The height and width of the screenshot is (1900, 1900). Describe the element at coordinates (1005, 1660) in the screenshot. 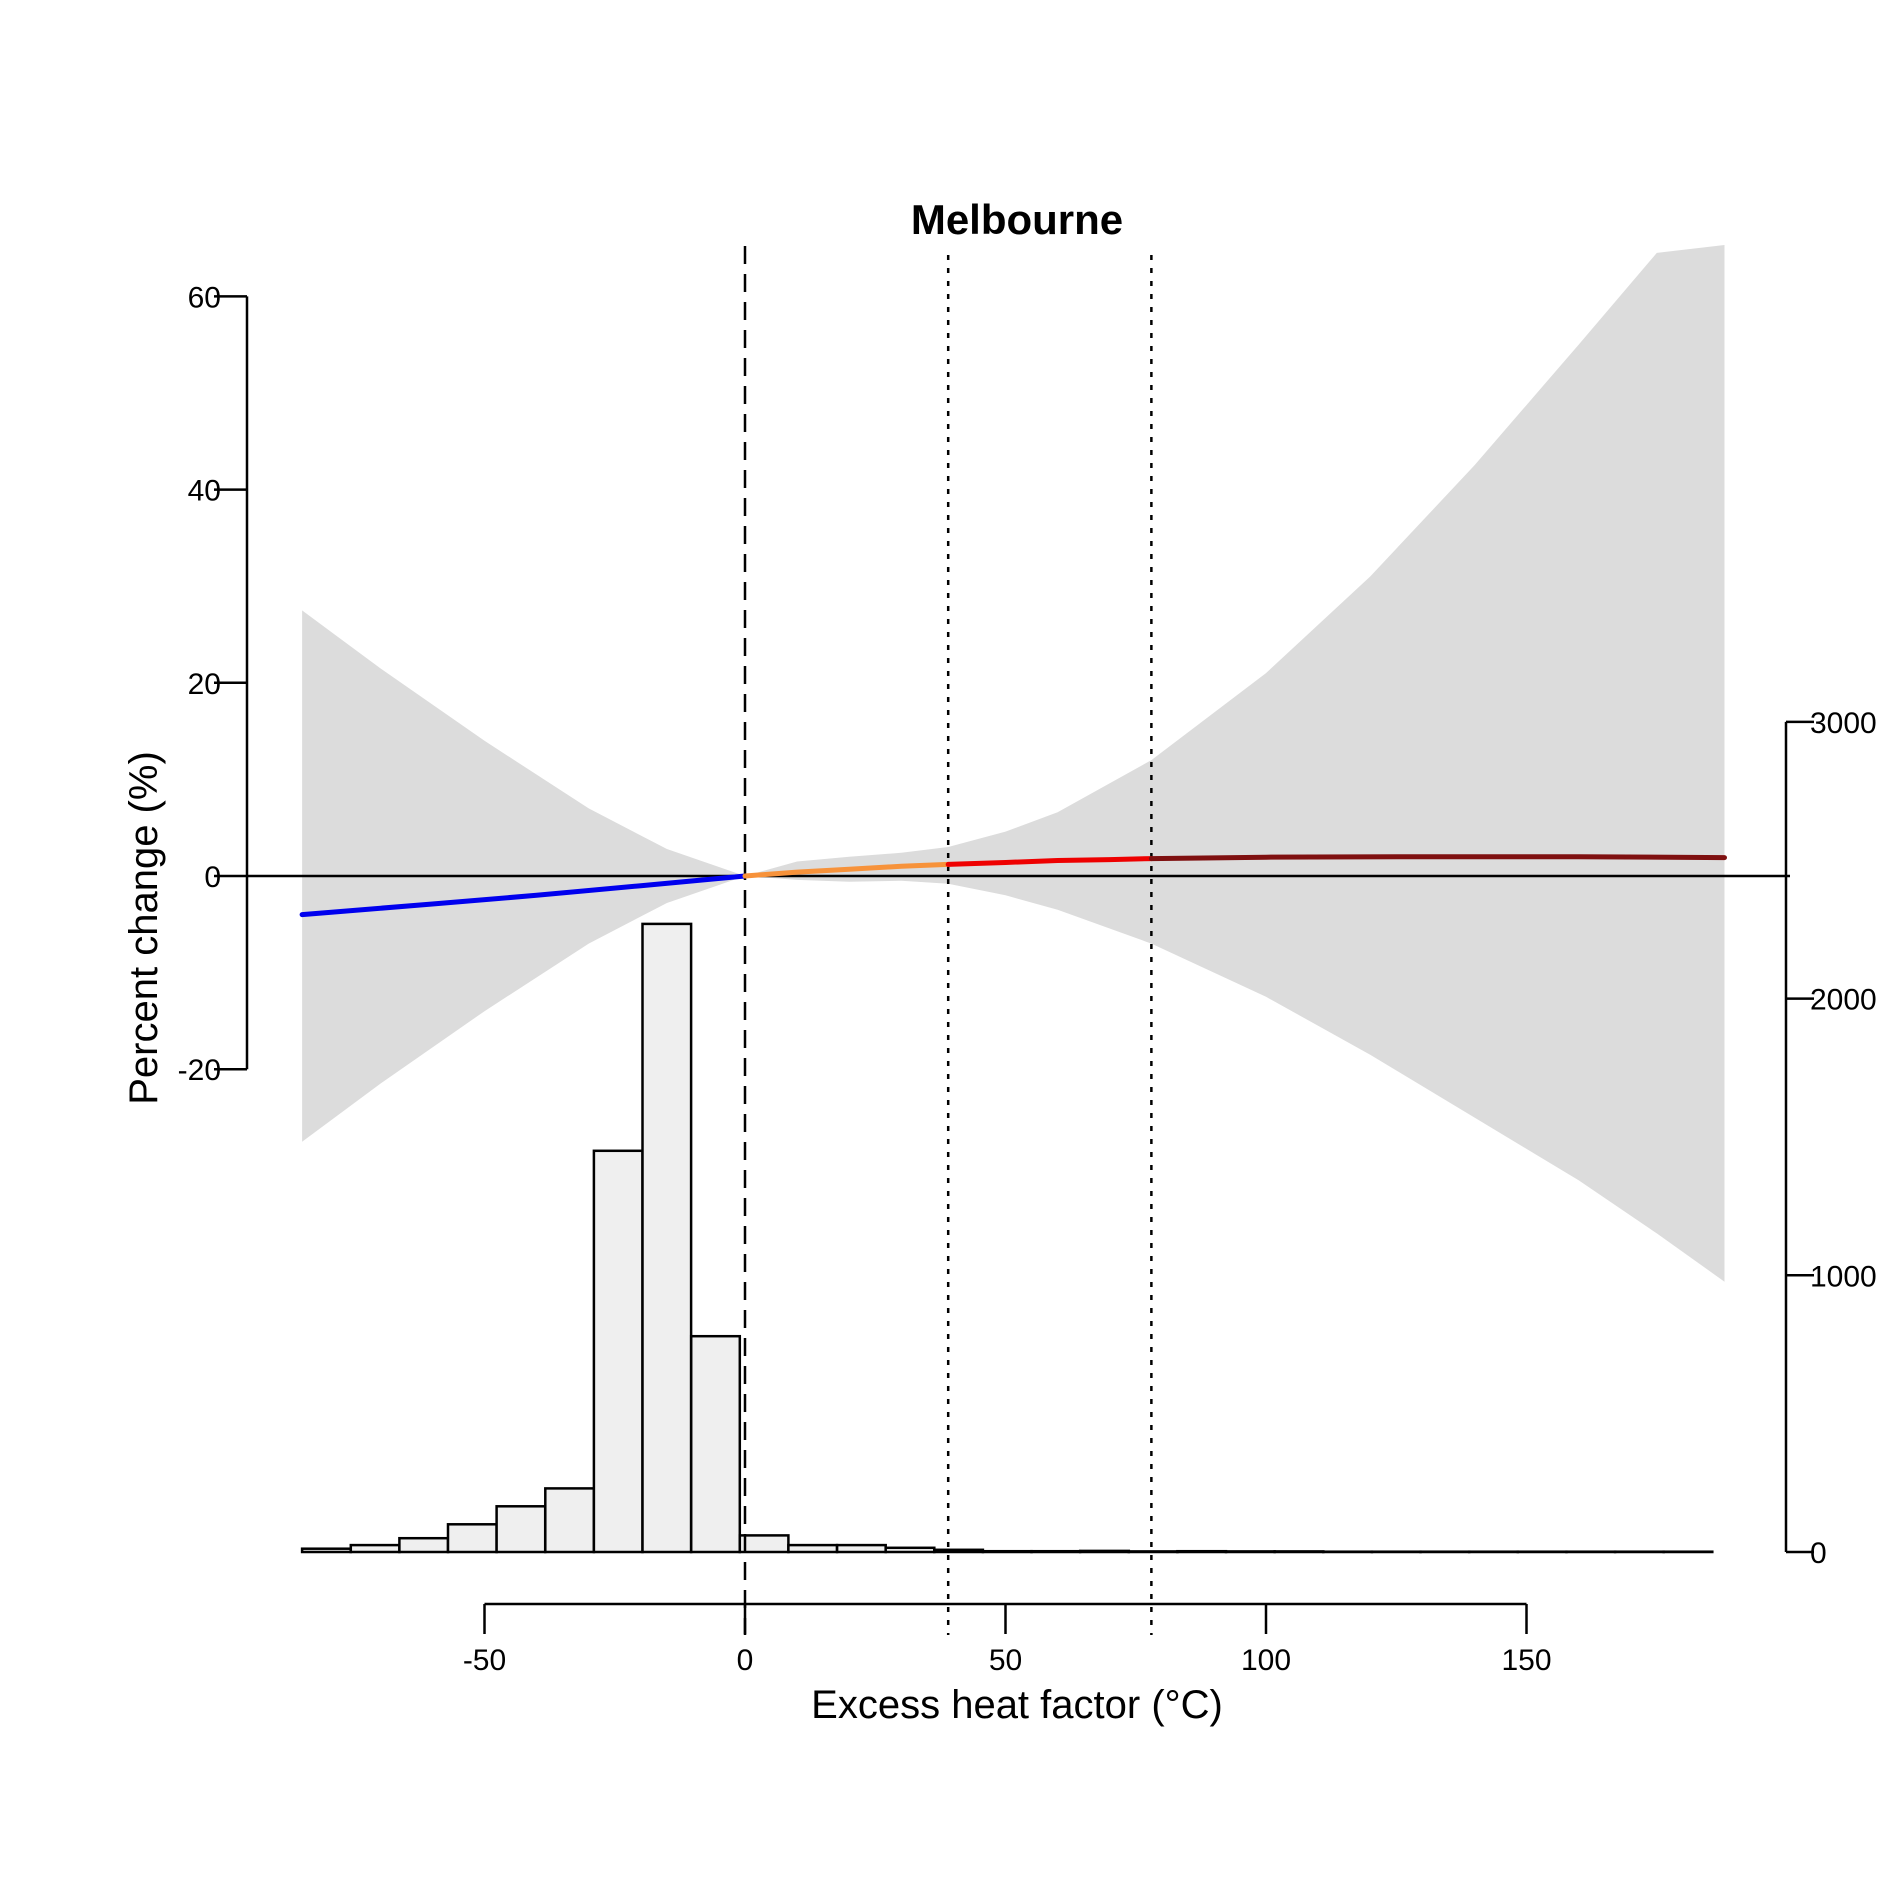

I see `x-tick-label: 50` at that location.